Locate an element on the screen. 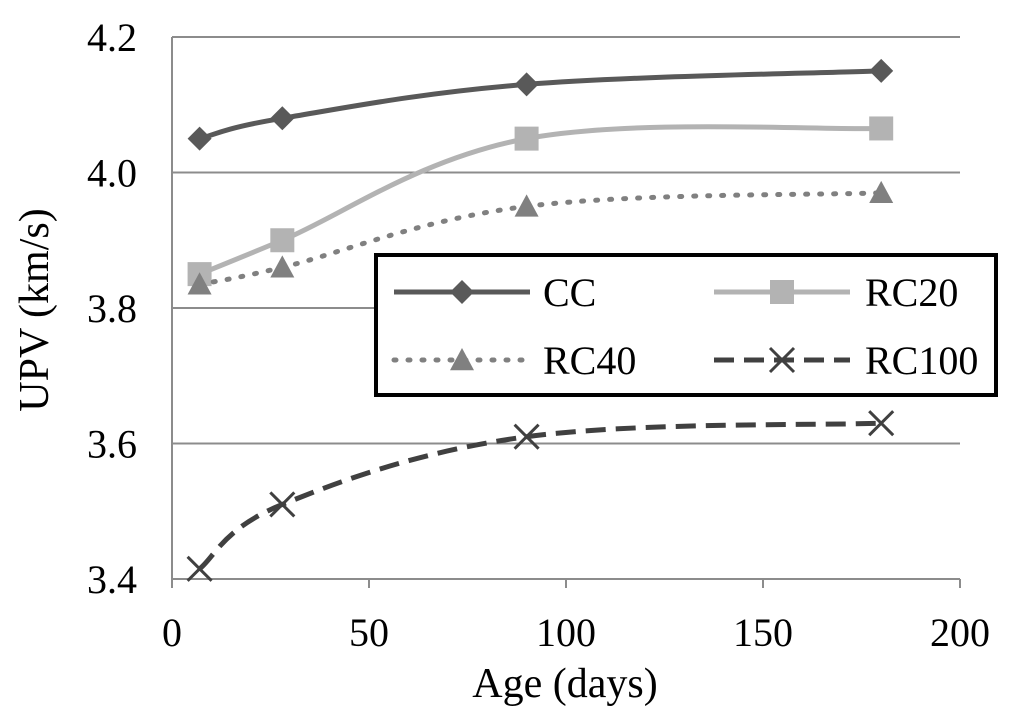 The height and width of the screenshot is (717, 1024). series-rc40 is located at coordinates (540, 237).